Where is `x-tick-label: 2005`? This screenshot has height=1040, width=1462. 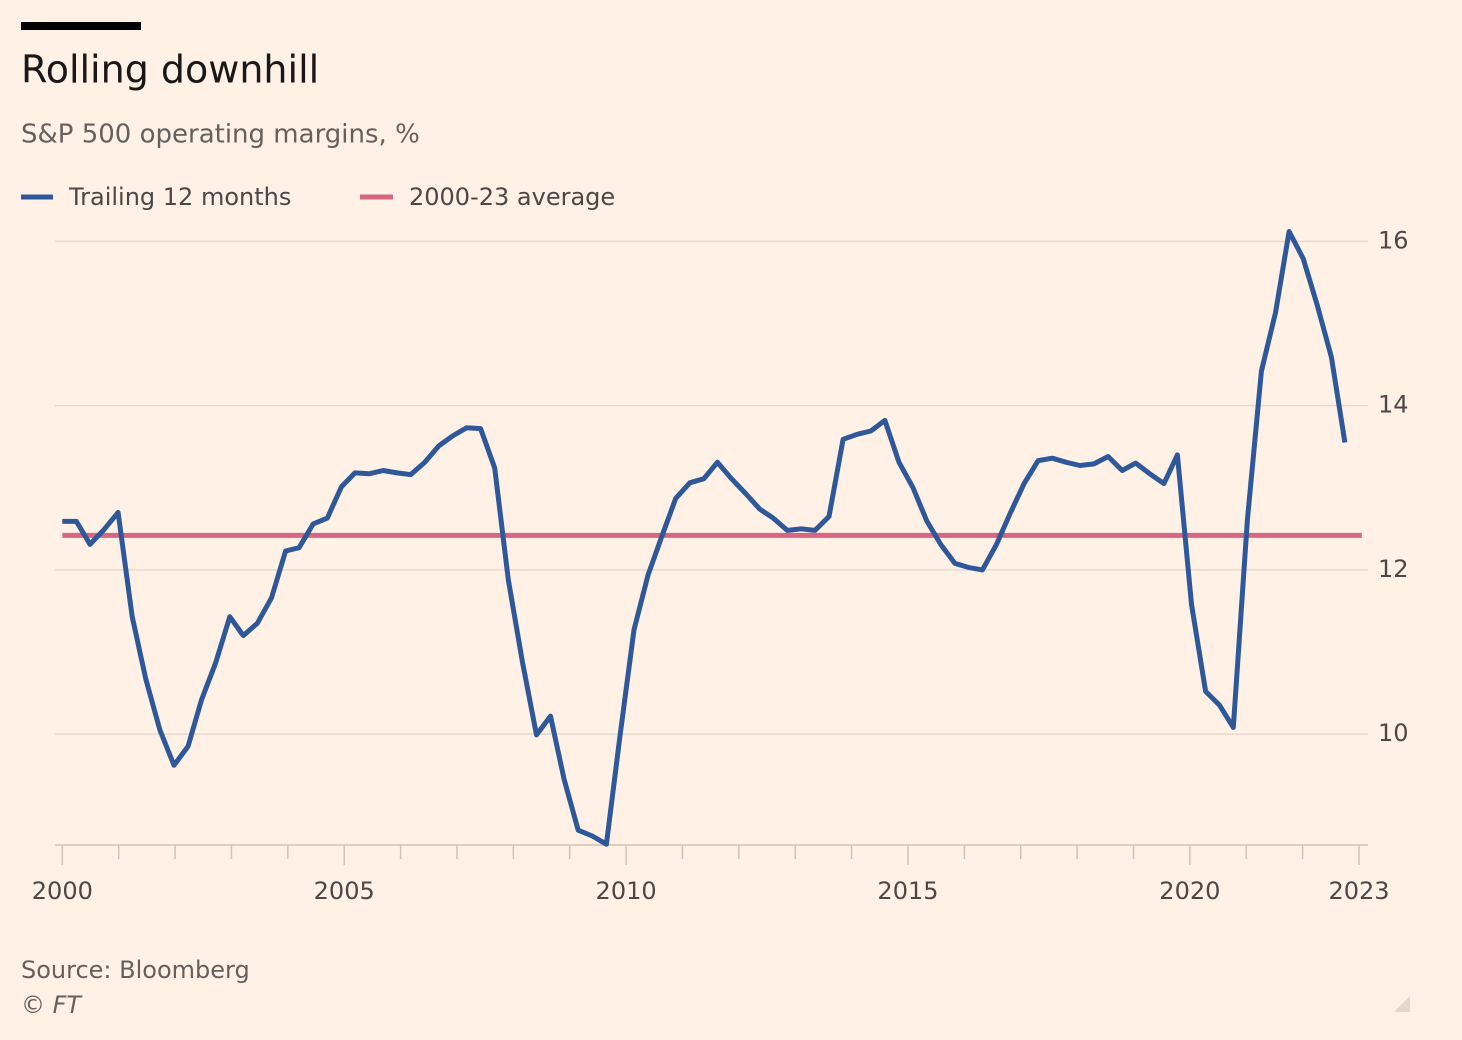 x-tick-label: 2005 is located at coordinates (344, 891).